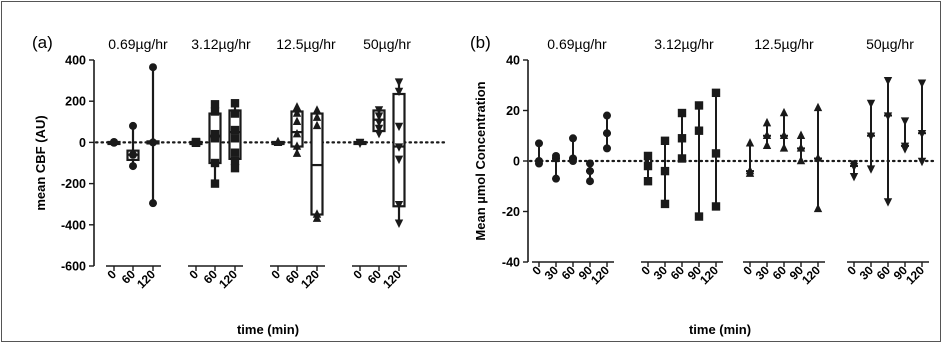  What do you see at coordinates (138, 44) in the screenshot?
I see `panel-a-group-label: 0.69µg/hr` at bounding box center [138, 44].